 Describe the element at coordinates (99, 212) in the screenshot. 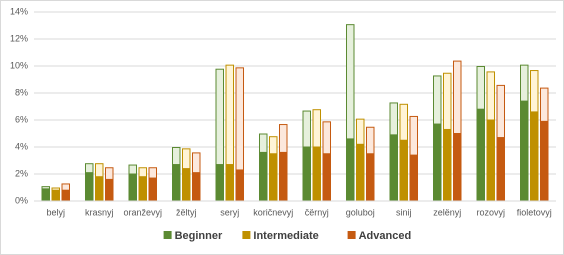

I see `x-tick-label: krasnyj` at that location.